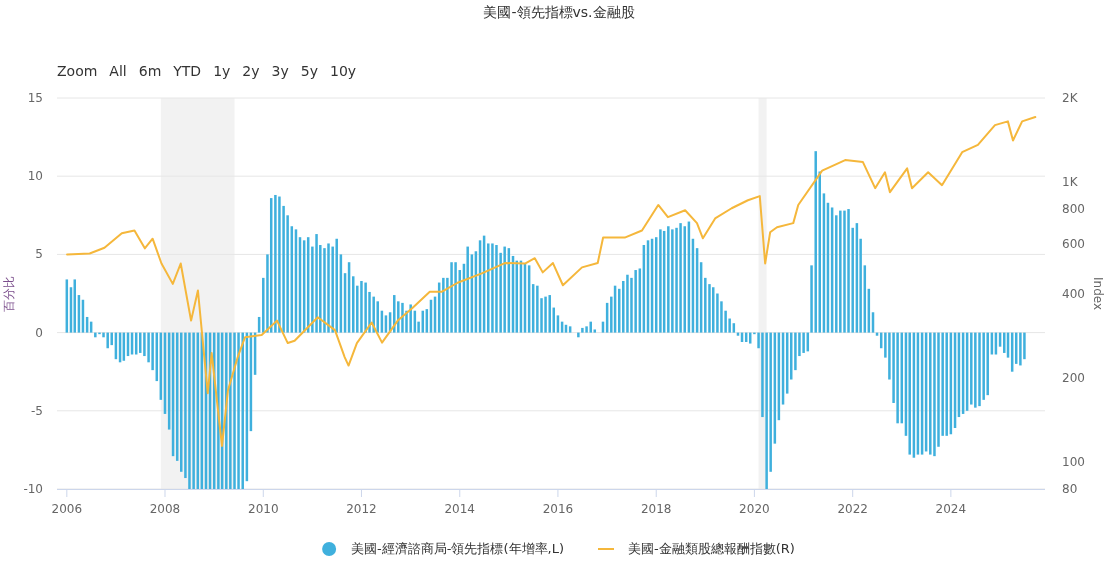 The height and width of the screenshot is (565, 1118). I want to click on text: 3y, so click(280, 71).